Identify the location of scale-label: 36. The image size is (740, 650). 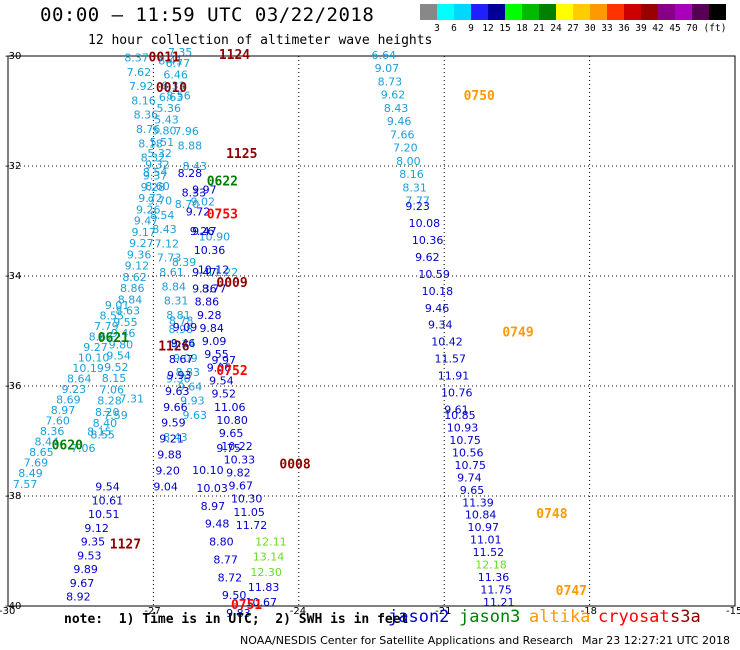
(624, 28).